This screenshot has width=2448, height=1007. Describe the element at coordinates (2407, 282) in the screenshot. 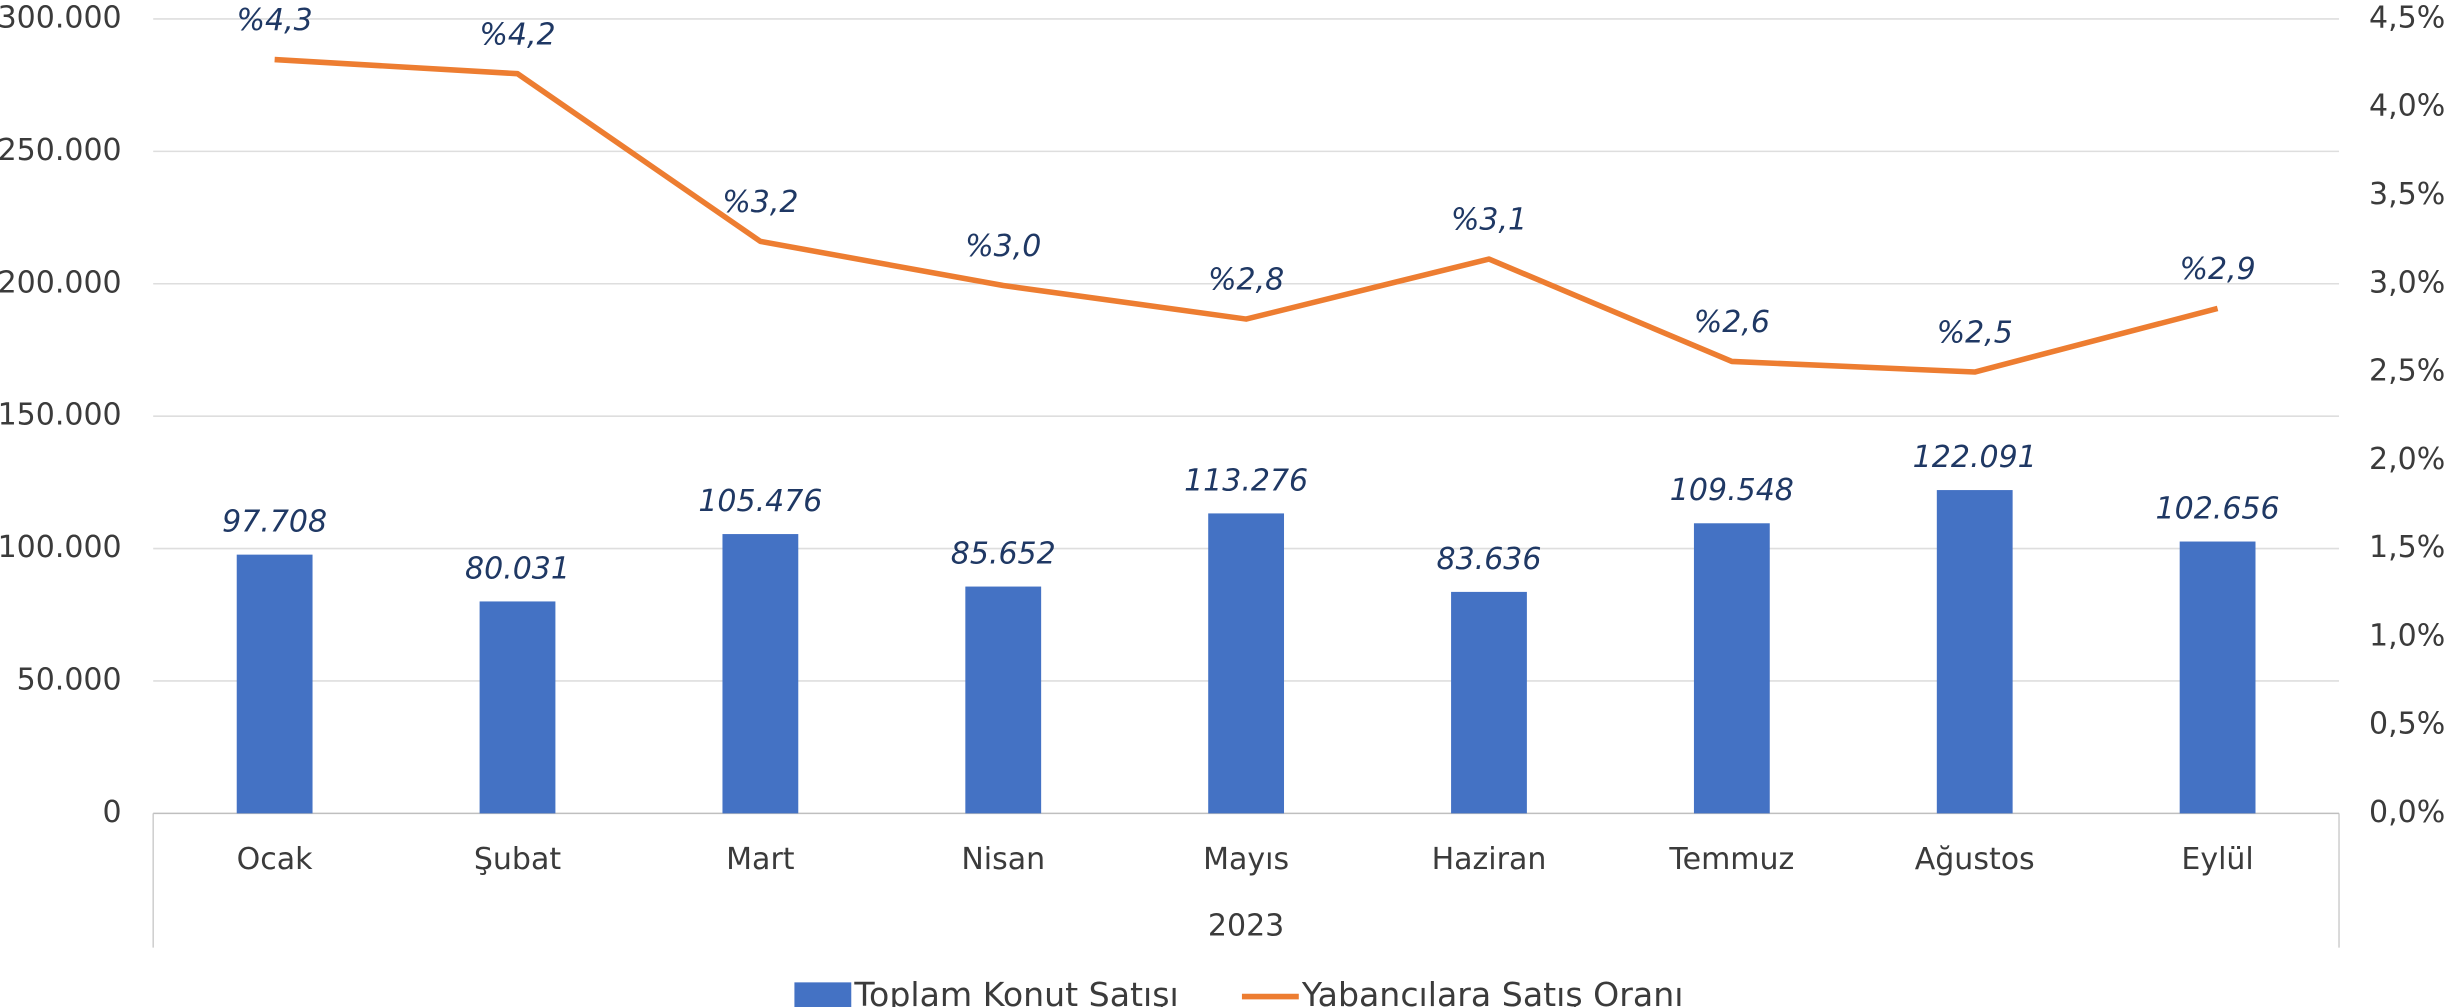

I see `y2-tick-label: 3,0%` at that location.